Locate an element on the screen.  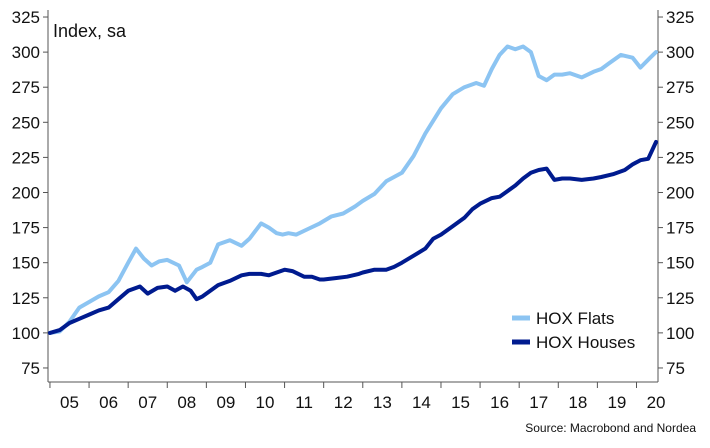
y-axis-unit-label: Index, sa is located at coordinates (90, 31).